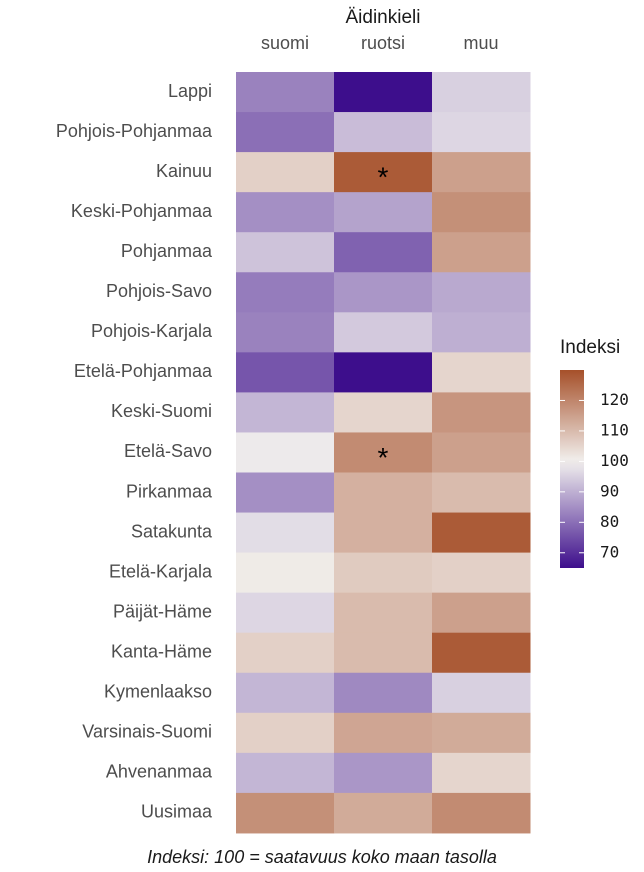 This screenshot has width=644, height=872. Describe the element at coordinates (609, 551) in the screenshot. I see `colorbar-tick-label: 70` at that location.